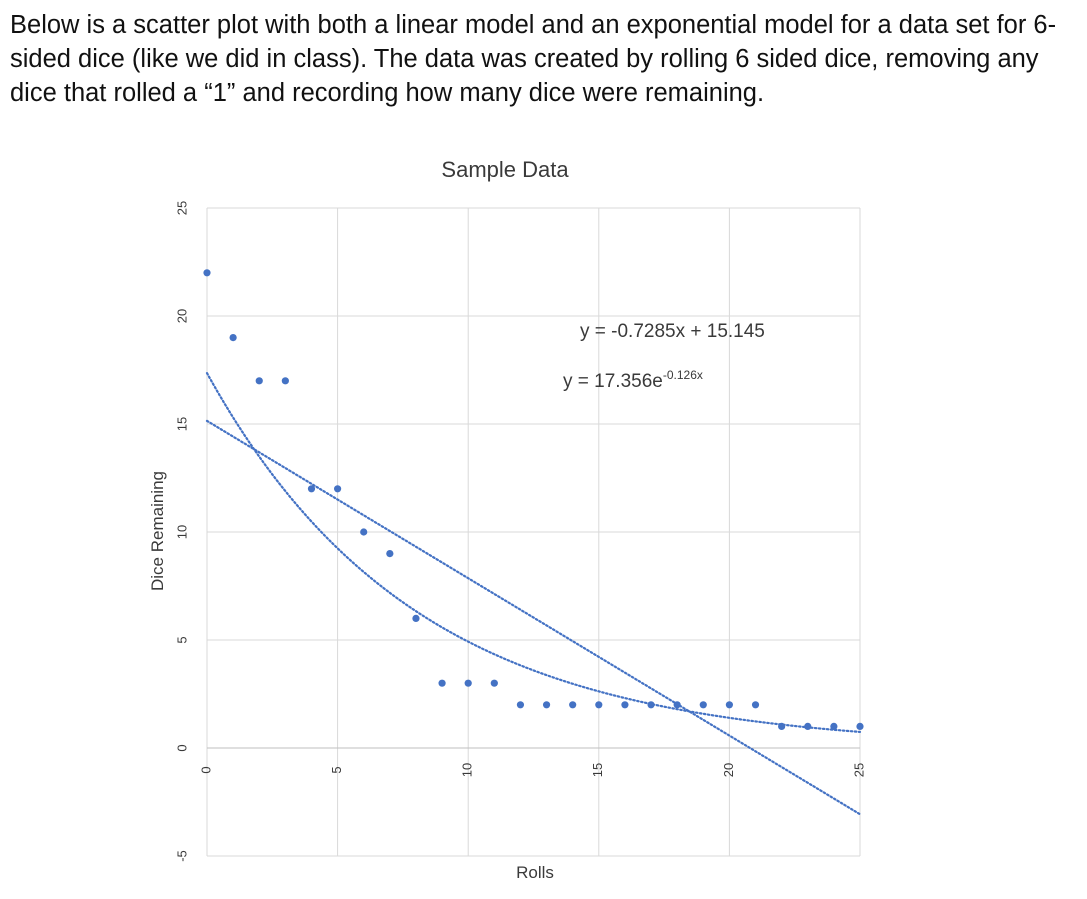 The height and width of the screenshot is (899, 1087). Describe the element at coordinates (181, 747) in the screenshot. I see `y-tick-label: 0` at that location.